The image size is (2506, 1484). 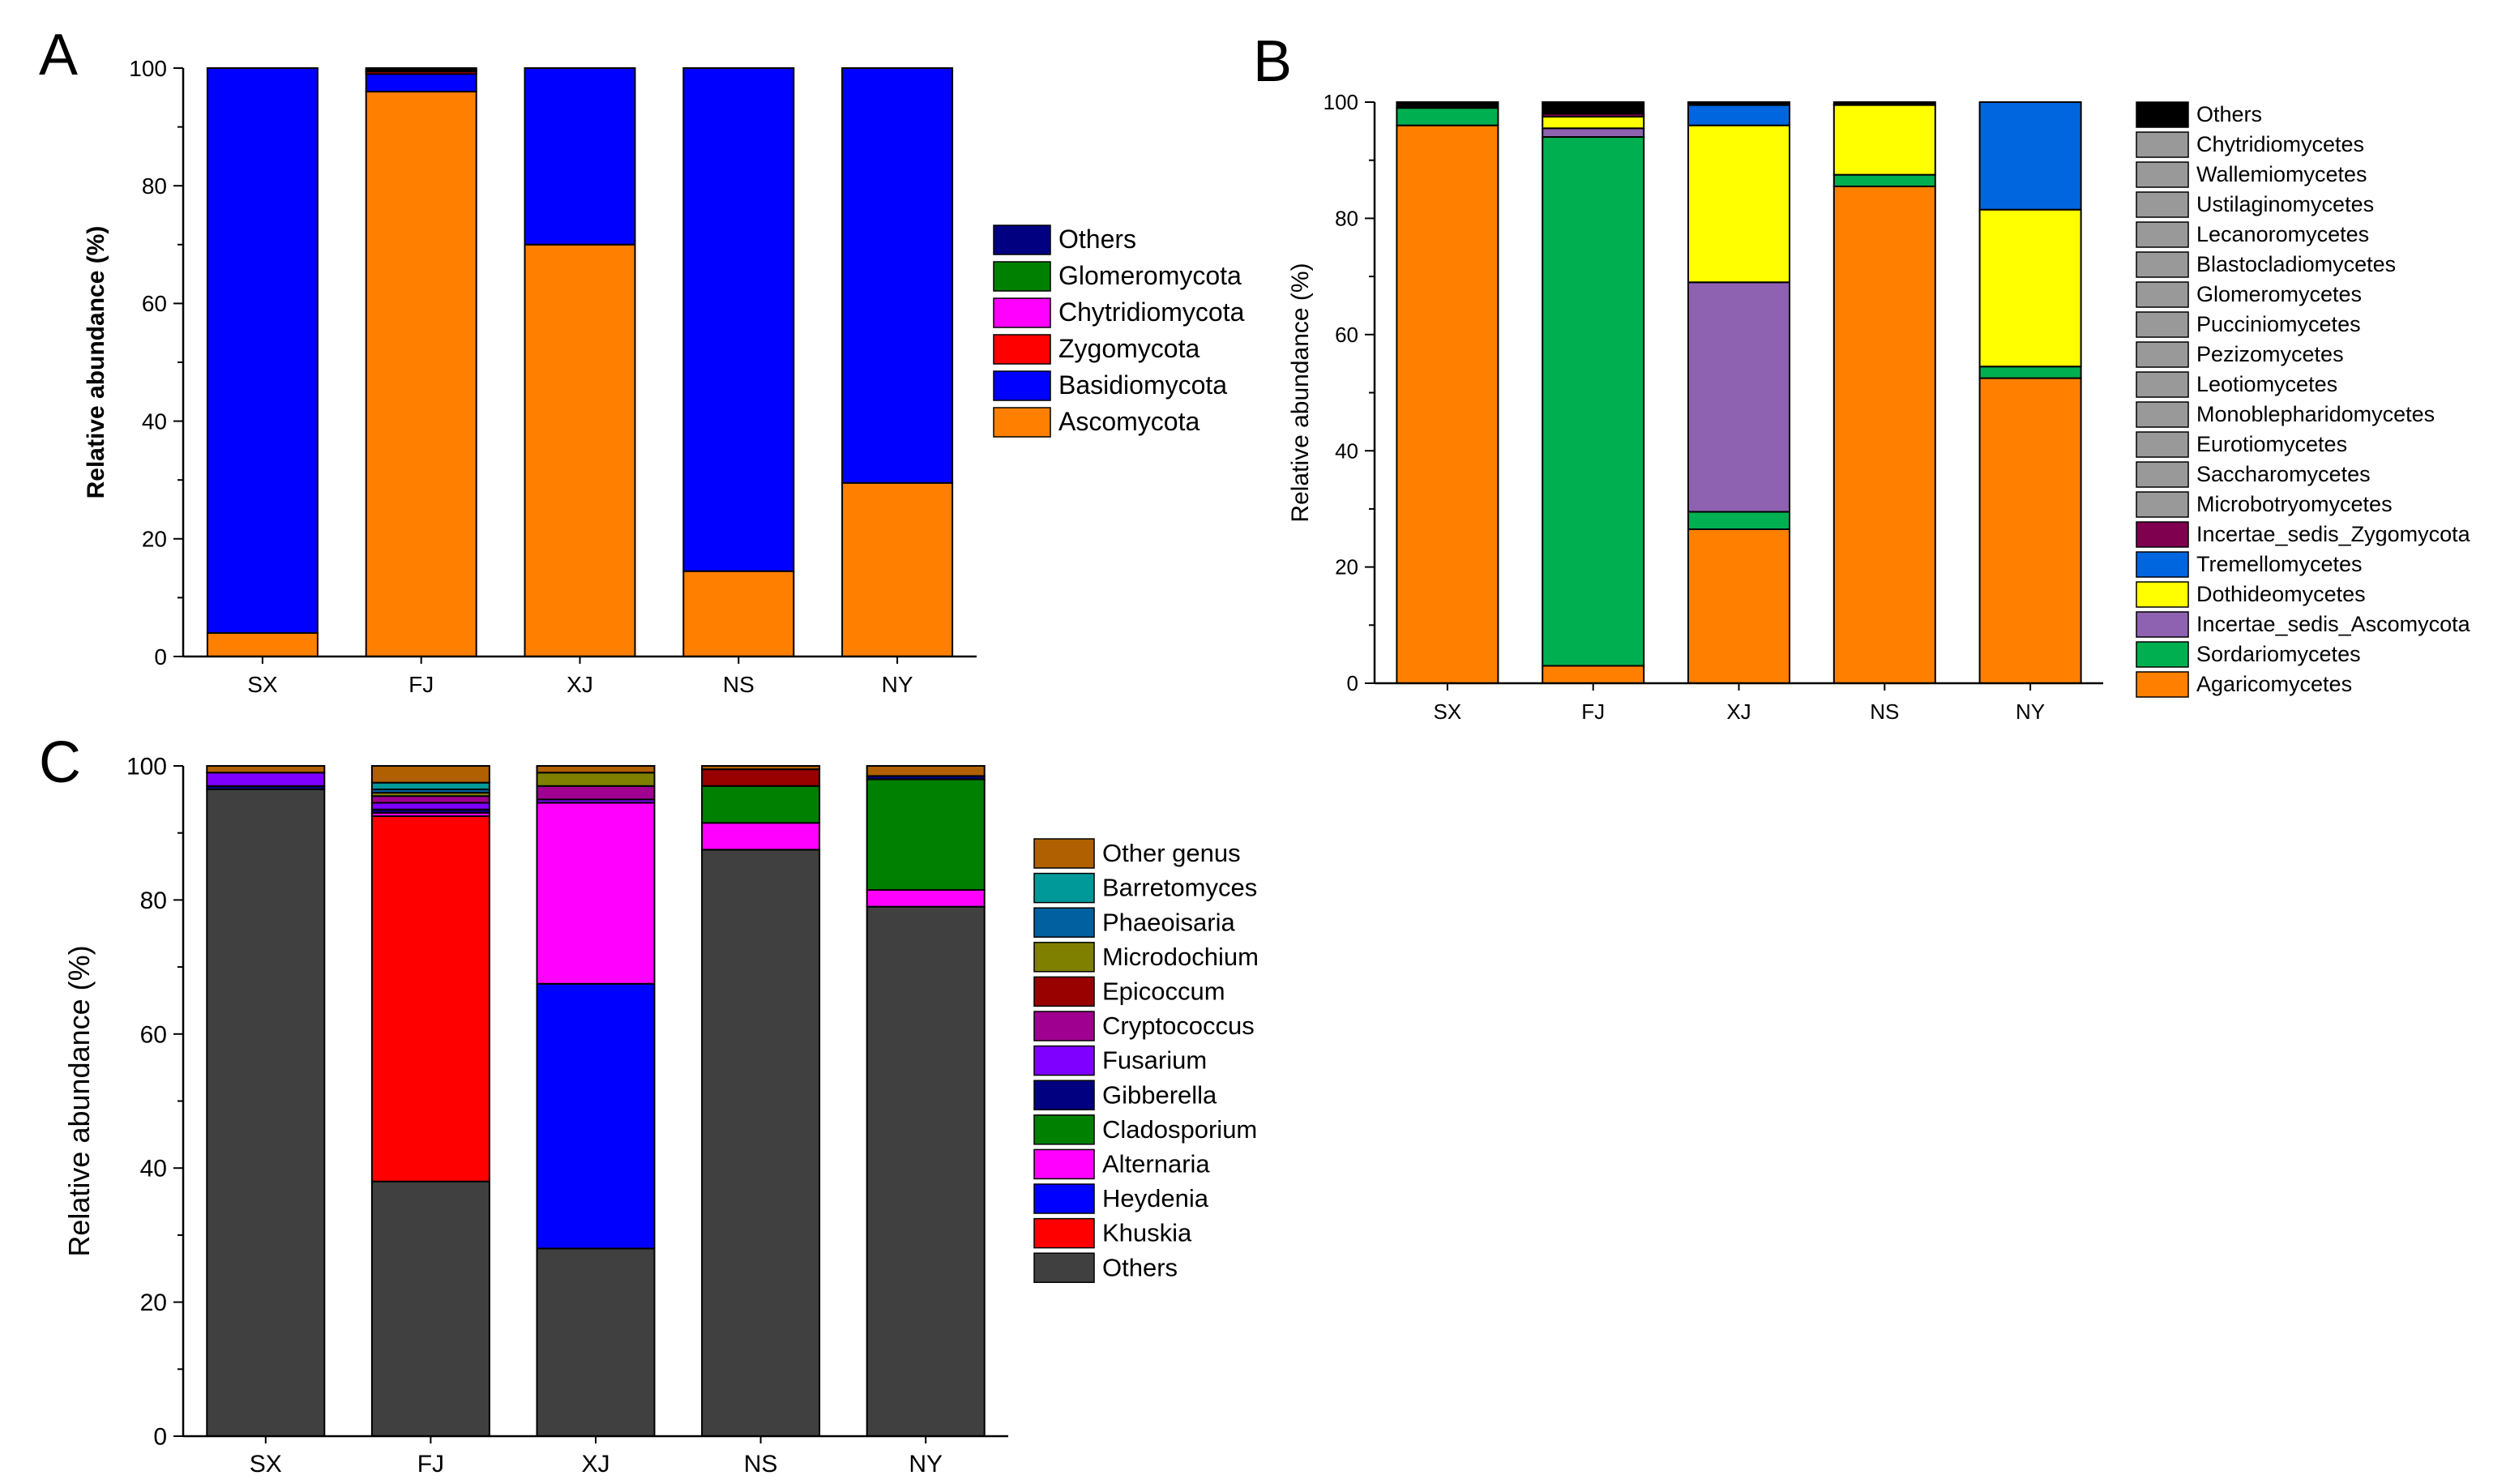 I want to click on legend-label-khuskia: Khuskia, so click(x=1147, y=1233).